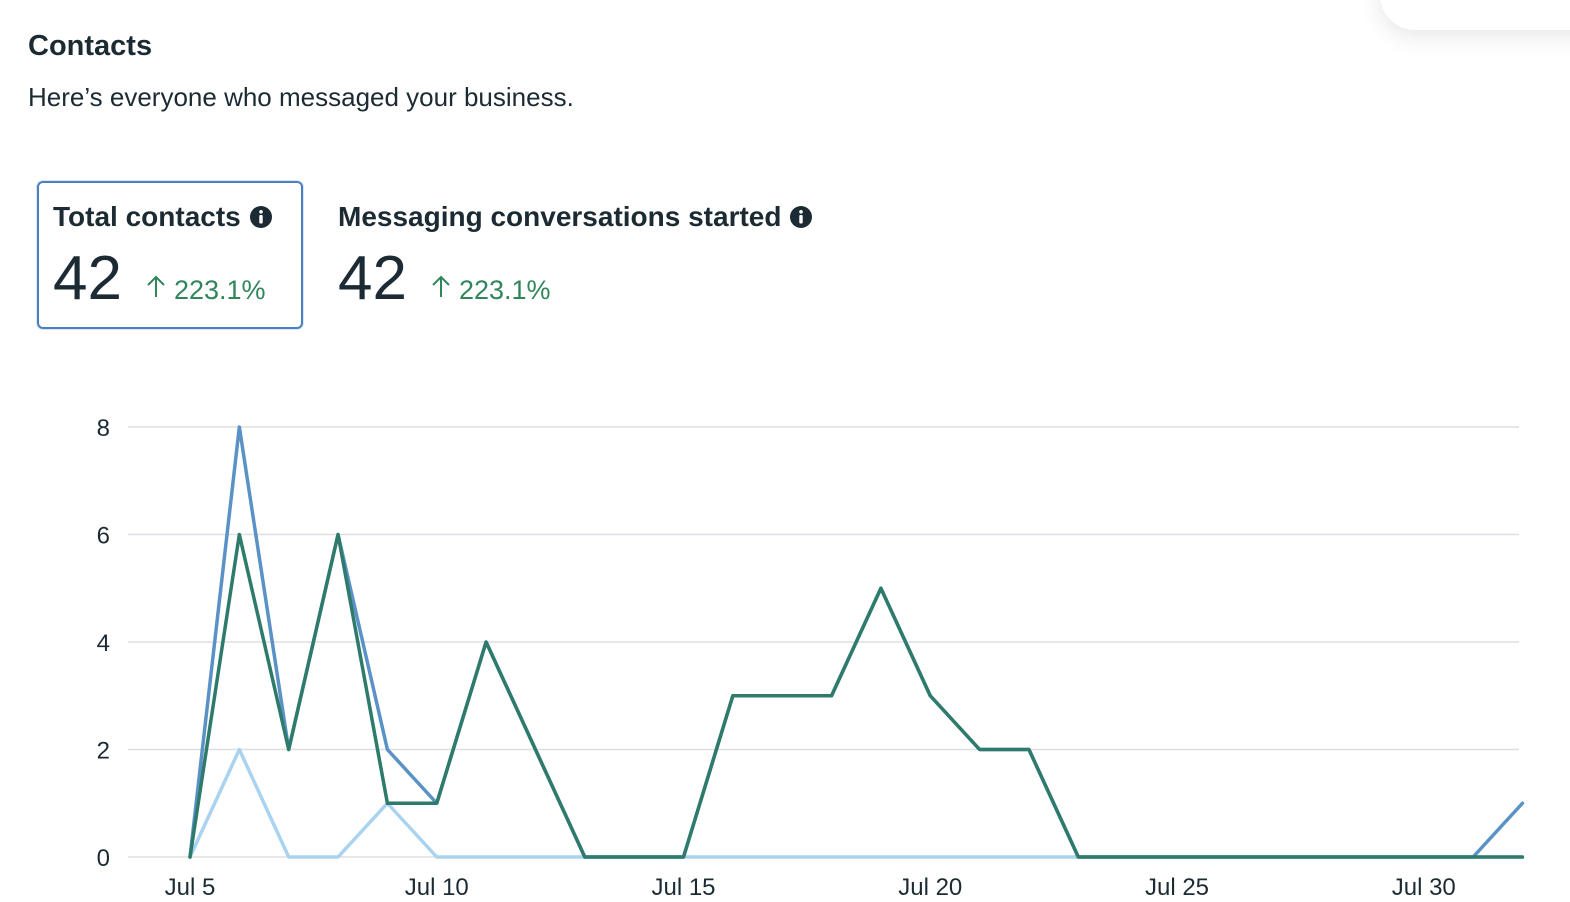 This screenshot has width=1570, height=902. Describe the element at coordinates (437, 887) in the screenshot. I see `x-tick-label: Jul 10` at that location.